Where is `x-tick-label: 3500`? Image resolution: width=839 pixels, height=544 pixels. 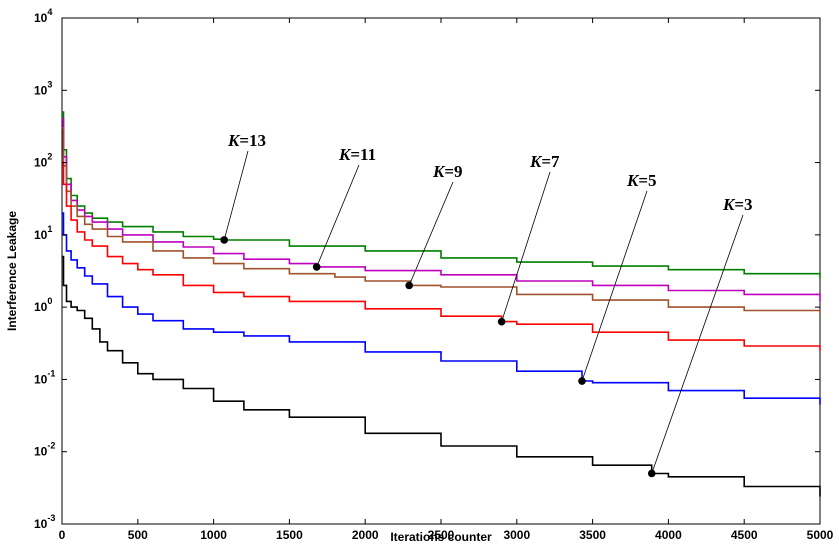
x-tick-label: 3500 is located at coordinates (592, 535).